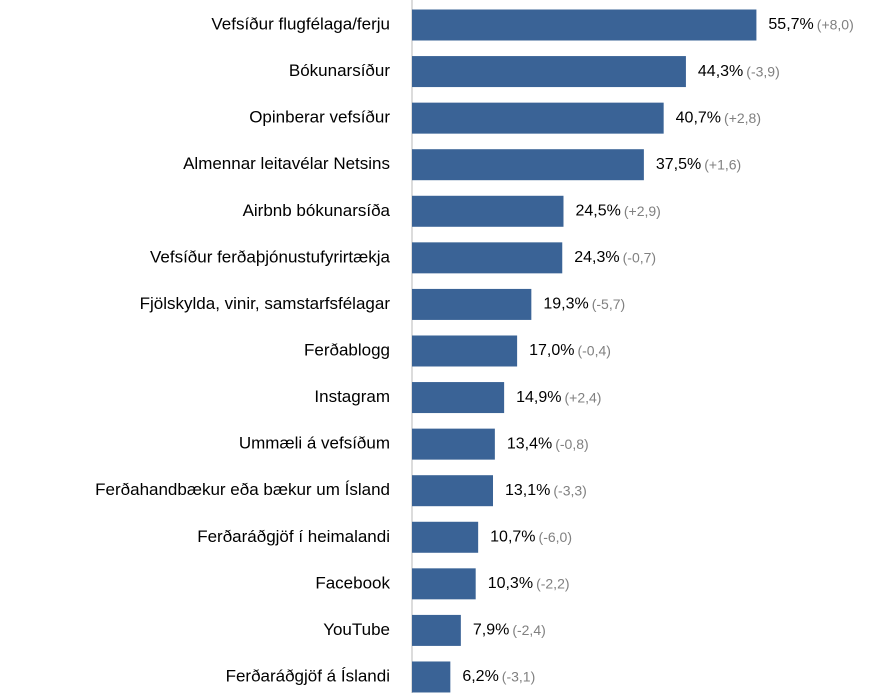  Describe the element at coordinates (319, 117) in the screenshot. I see `category-label: Opinberar vefsíður` at that location.